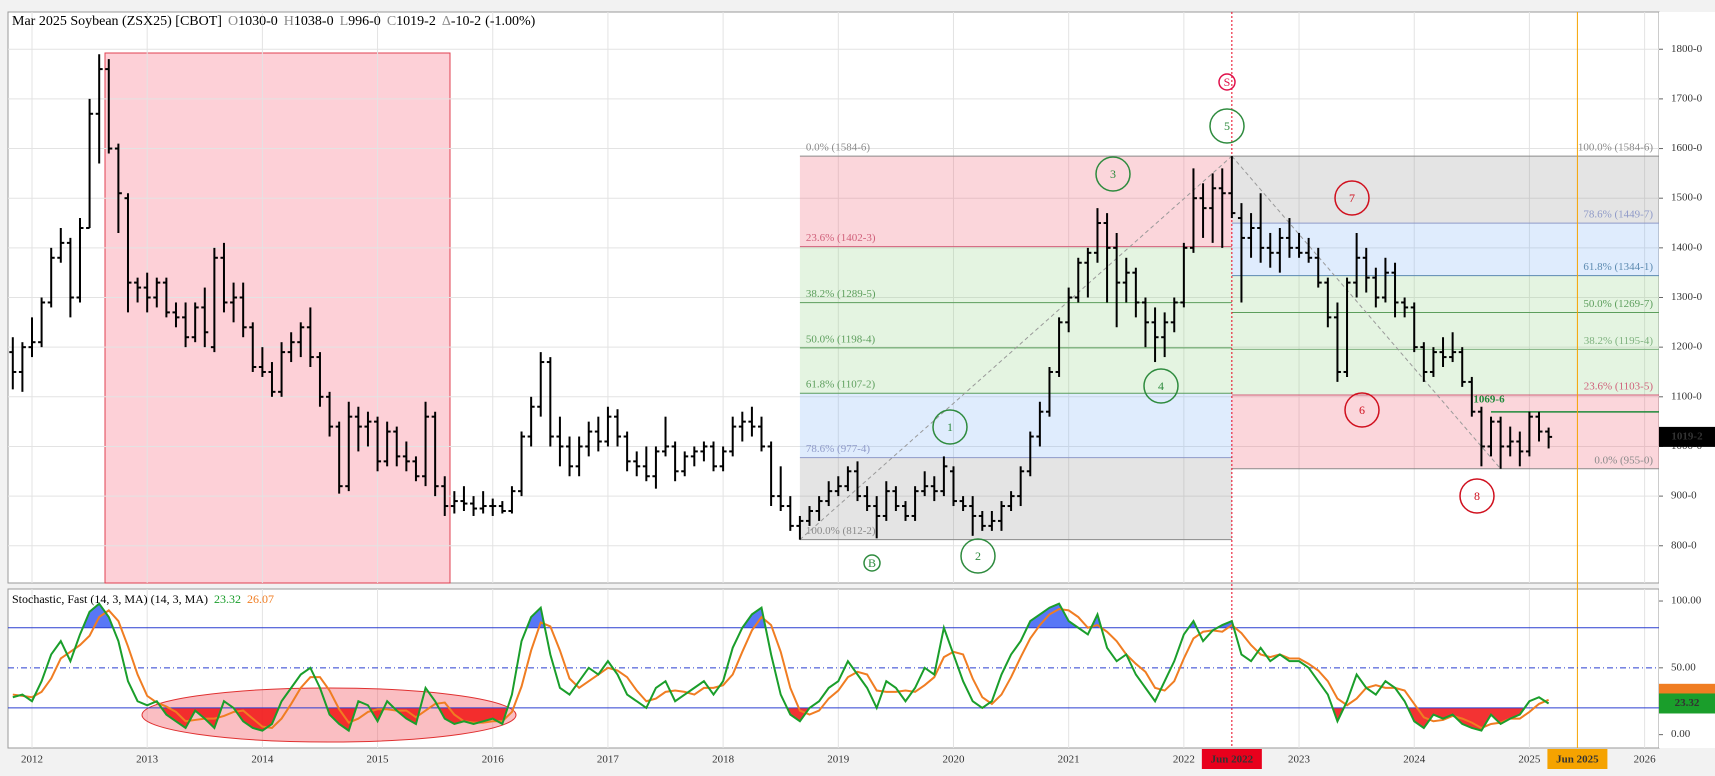  What do you see at coordinates (147, 760) in the screenshot?
I see `x-tick-label: 2013` at bounding box center [147, 760].